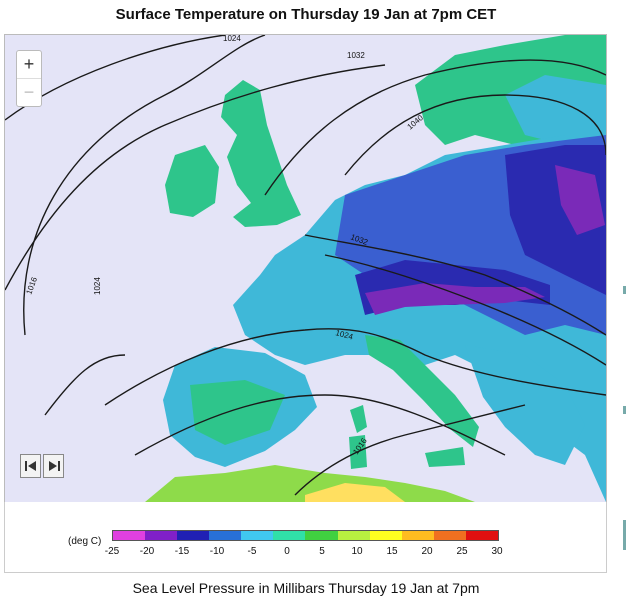 The height and width of the screenshot is (604, 626). What do you see at coordinates (112, 551) in the screenshot?
I see `legend-tick-label: -25` at bounding box center [112, 551].